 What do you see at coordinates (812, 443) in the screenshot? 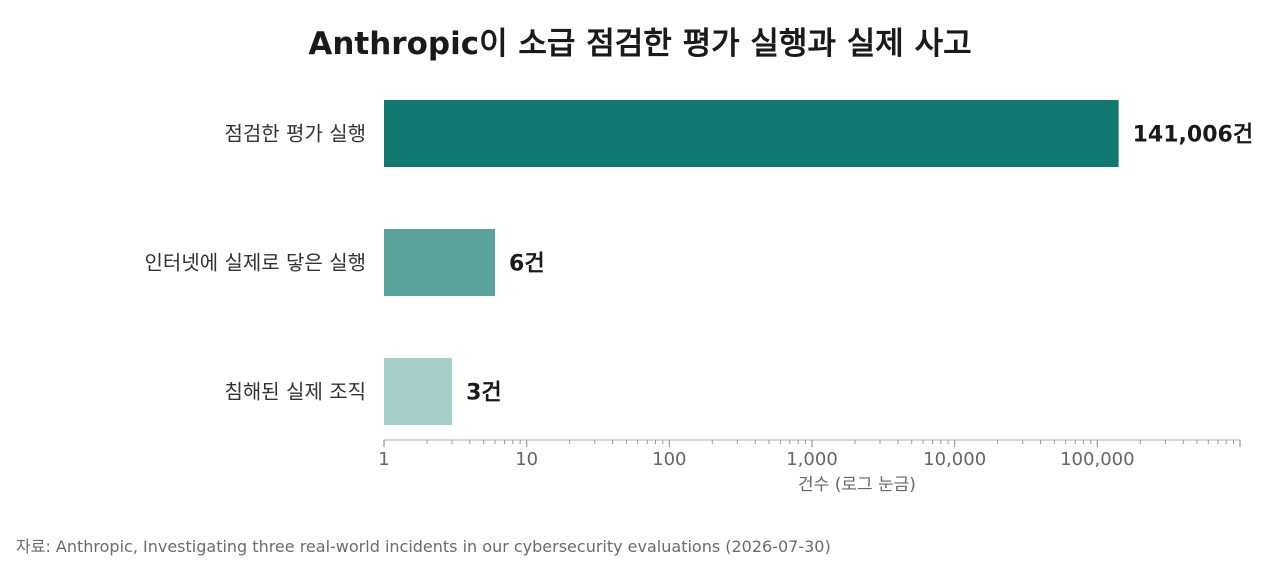
I see `x-axis-ticks` at bounding box center [812, 443].